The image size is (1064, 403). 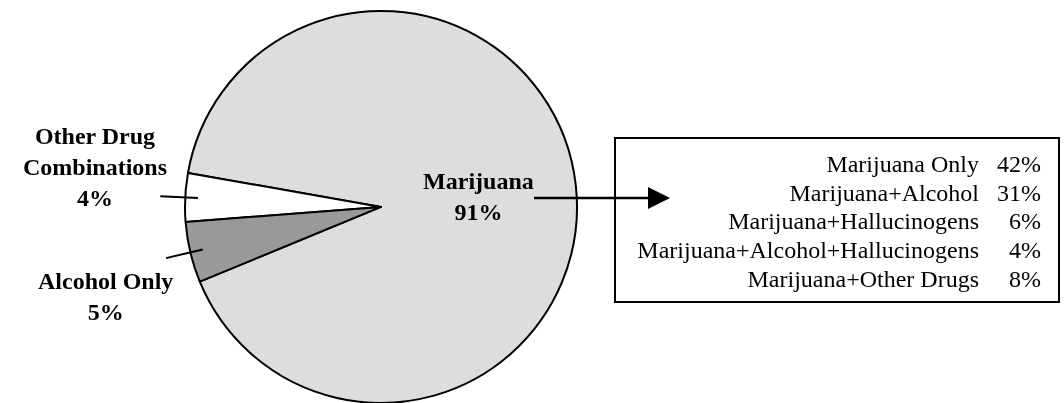 What do you see at coordinates (106, 281) in the screenshot?
I see `slice-label: Alcohol Only` at bounding box center [106, 281].